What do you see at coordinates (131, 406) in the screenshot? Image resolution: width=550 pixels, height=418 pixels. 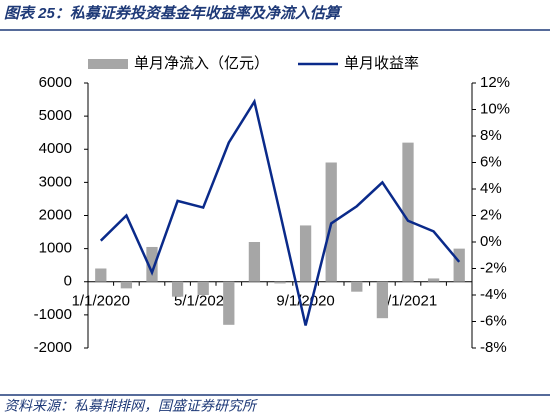 I see `source: 资料来源：私募排排网，国盛证券研究所` at bounding box center [131, 406].